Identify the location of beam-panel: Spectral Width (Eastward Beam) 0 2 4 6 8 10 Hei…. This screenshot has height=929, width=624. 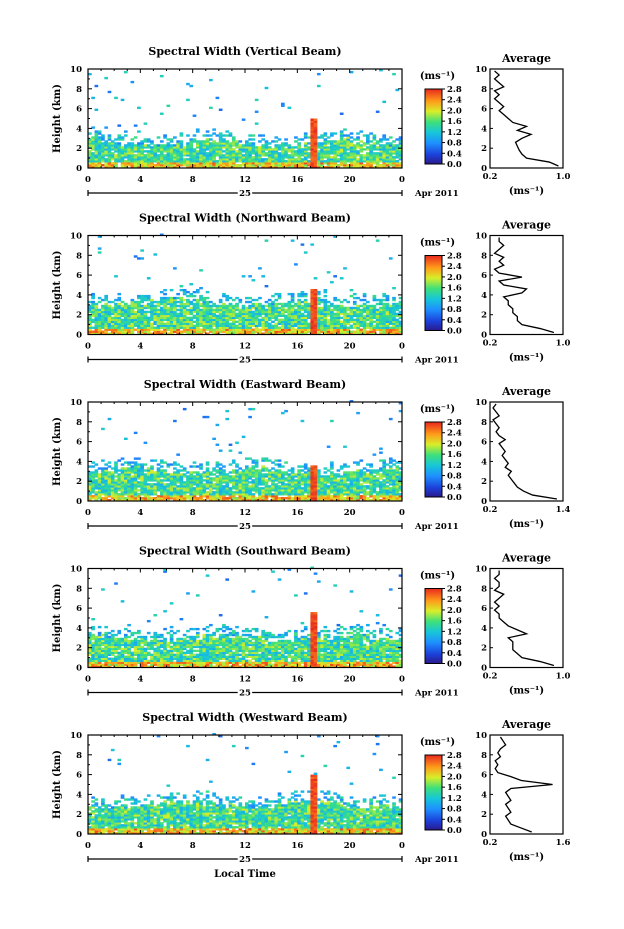
(311, 456).